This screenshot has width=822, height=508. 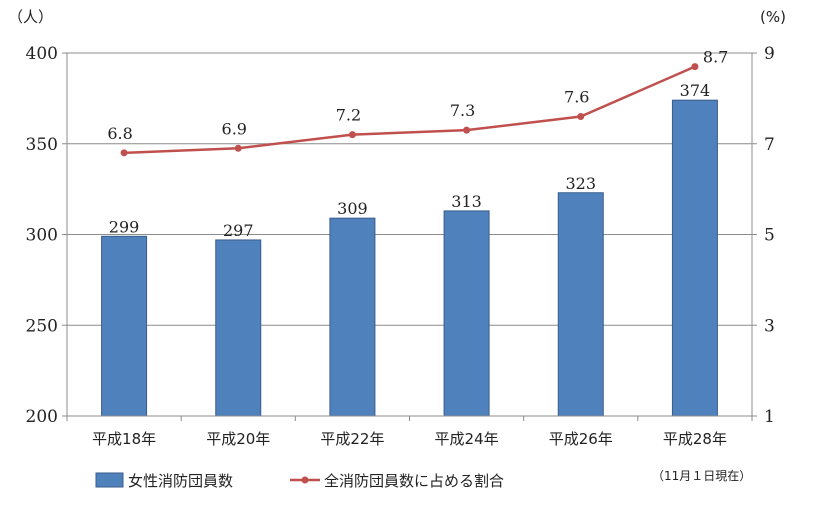 What do you see at coordinates (238, 230) in the screenshot?
I see `bar-value-label: 297` at bounding box center [238, 230].